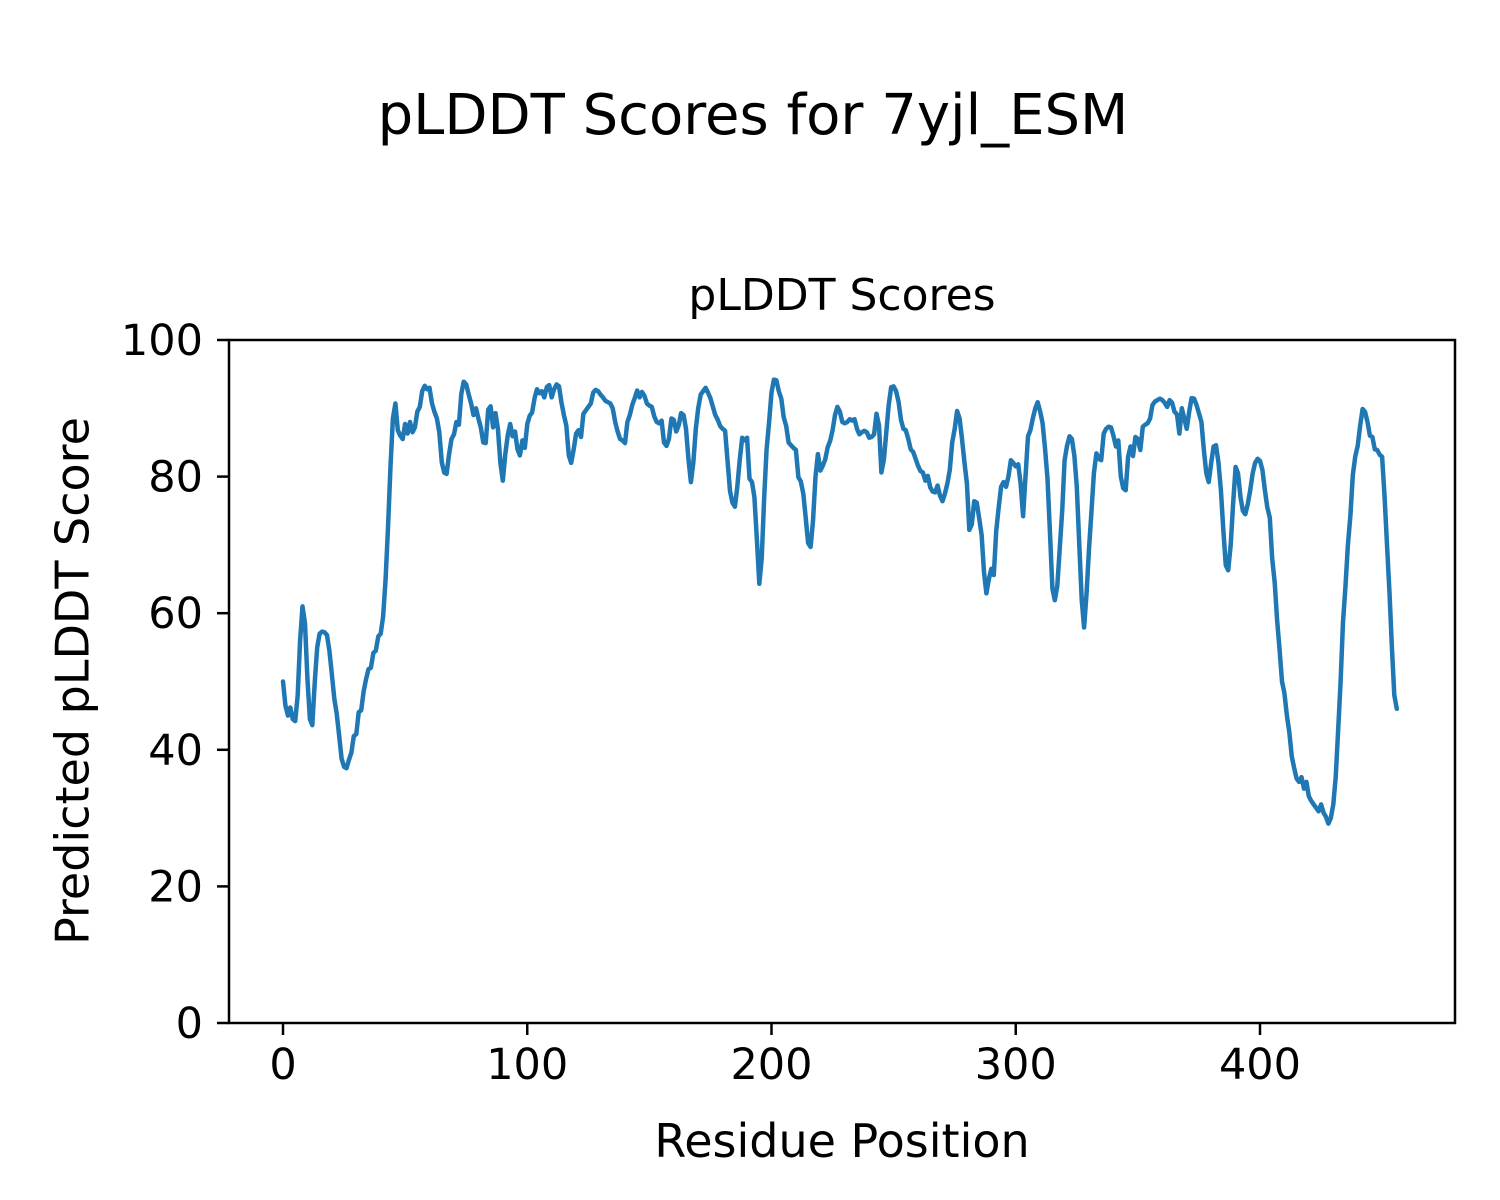 Image resolution: width=1500 pixels, height=1200 pixels. I want to click on x-axis-label: Residue Position, so click(842, 1141).